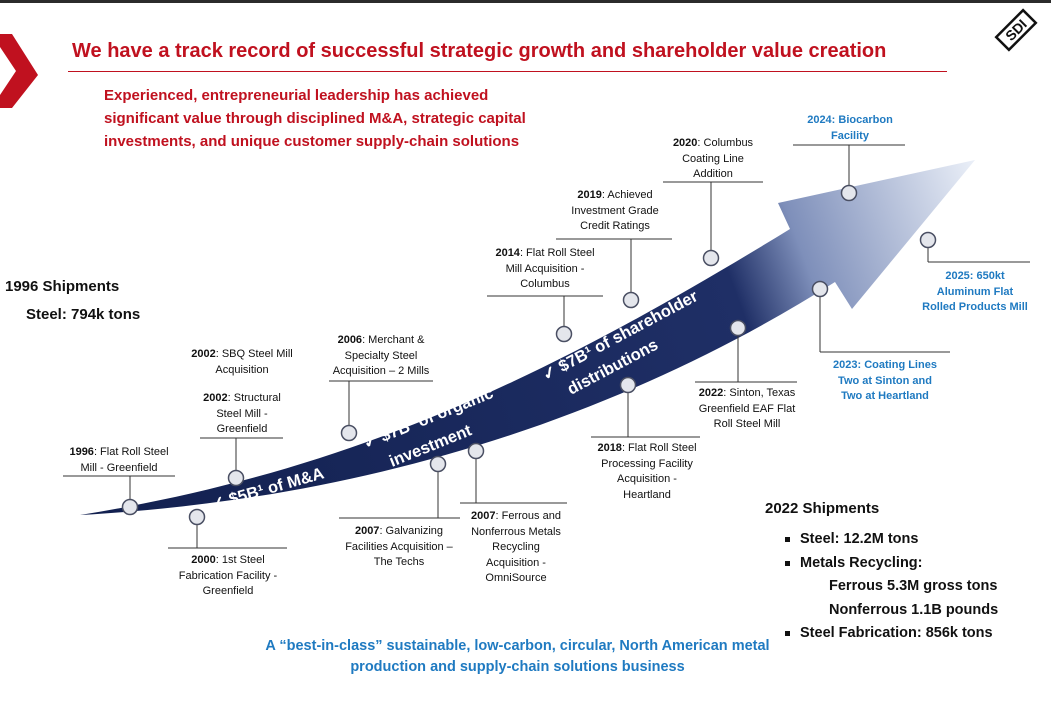 The image size is (1051, 710). What do you see at coordinates (713, 158) in the screenshot?
I see `milestone-label-2020: 2020: Columbus Coating Line Addition` at bounding box center [713, 158].